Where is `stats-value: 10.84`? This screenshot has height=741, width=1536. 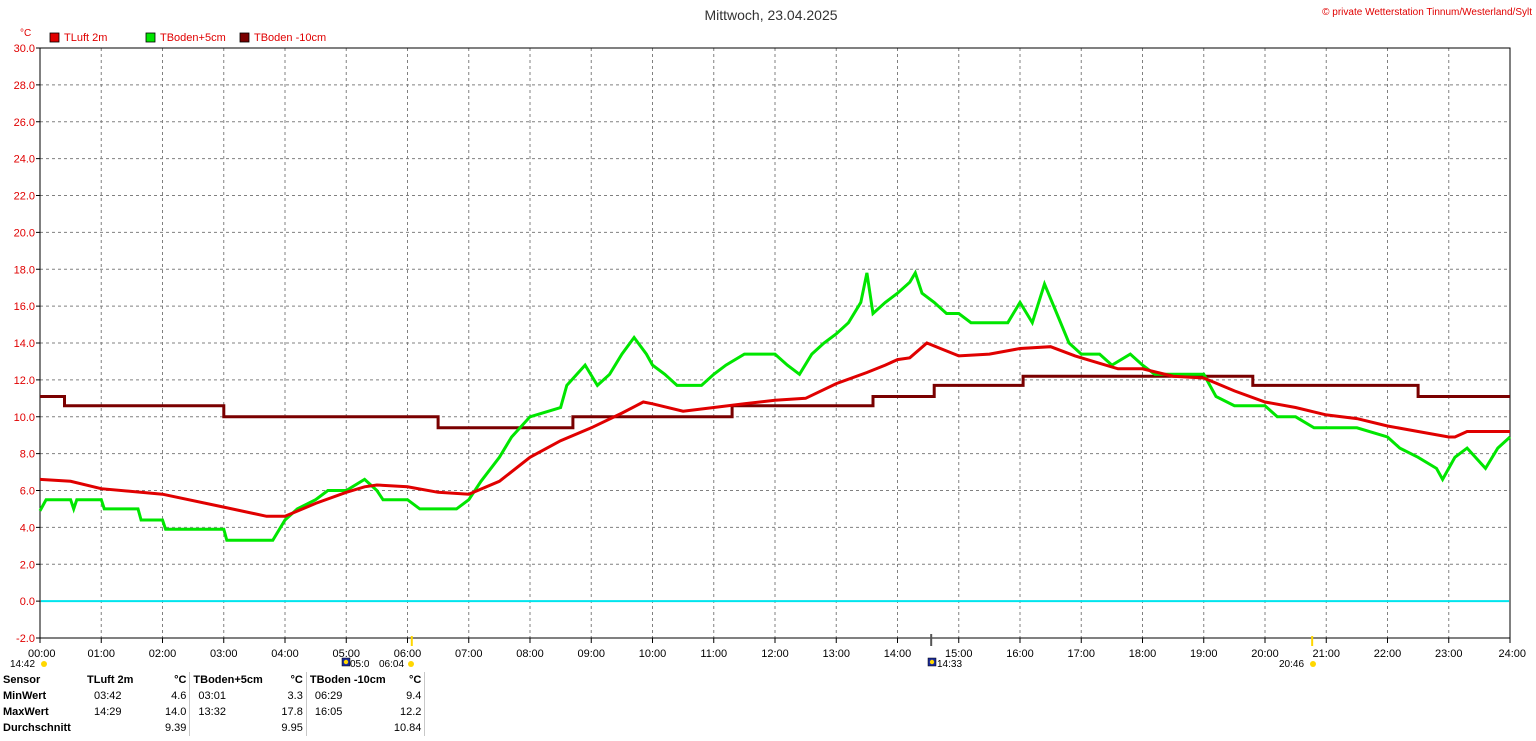 stats-value: 10.84 is located at coordinates (408, 728).